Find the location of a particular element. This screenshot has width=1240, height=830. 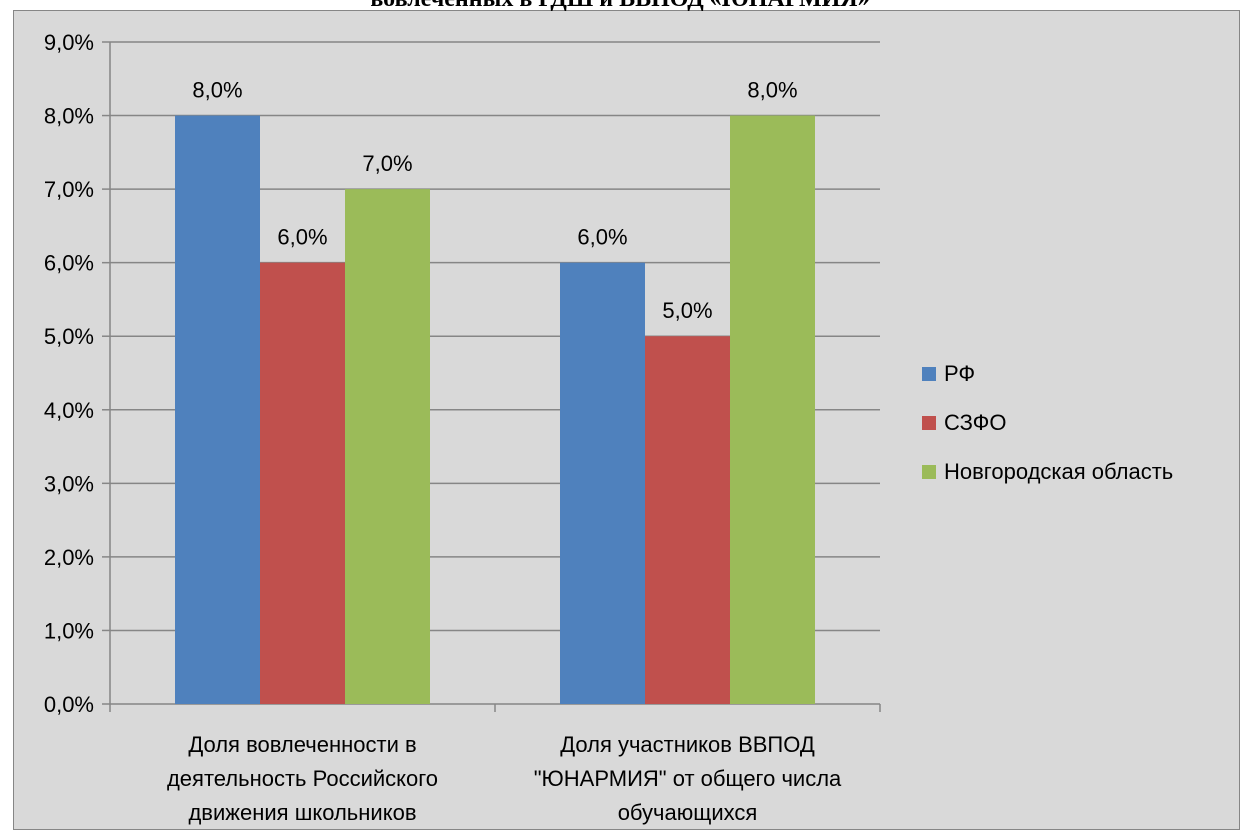

legend-label: СЗФО is located at coordinates (975, 422).